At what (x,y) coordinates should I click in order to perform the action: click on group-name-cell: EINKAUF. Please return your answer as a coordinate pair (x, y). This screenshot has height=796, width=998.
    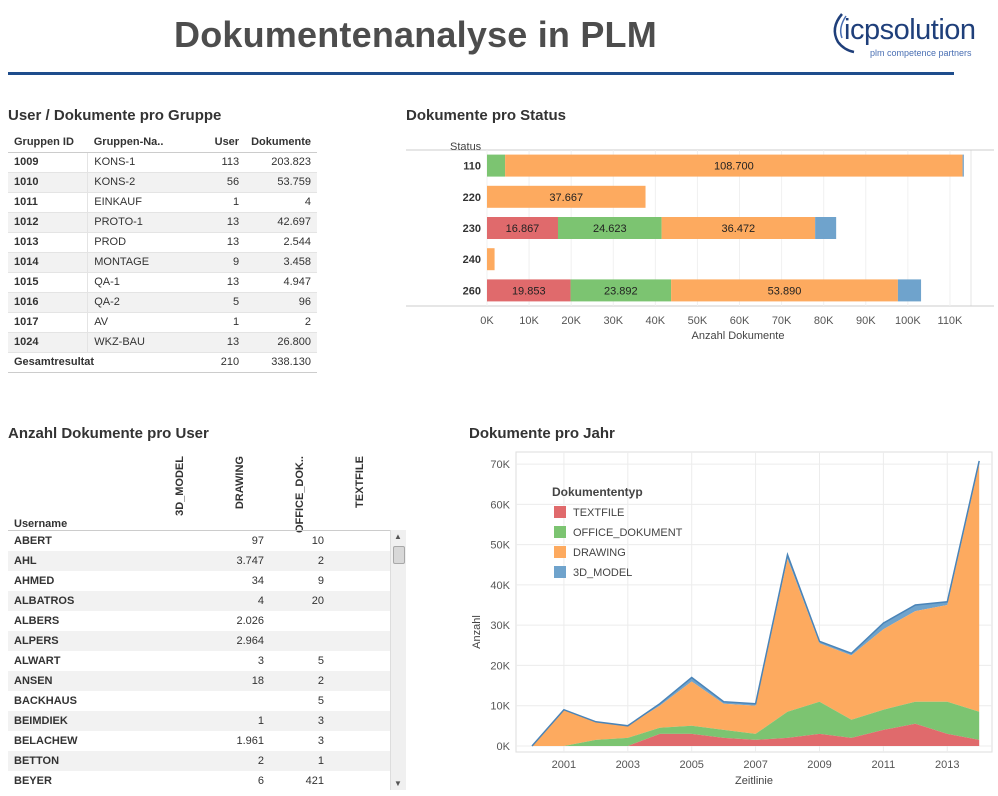
    Looking at the image, I should click on (137, 202).